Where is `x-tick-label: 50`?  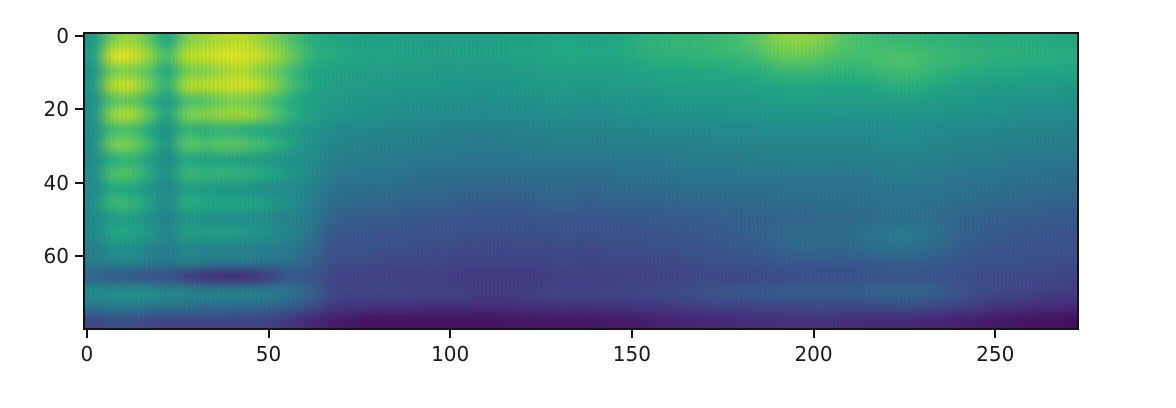
x-tick-label: 50 is located at coordinates (268, 354).